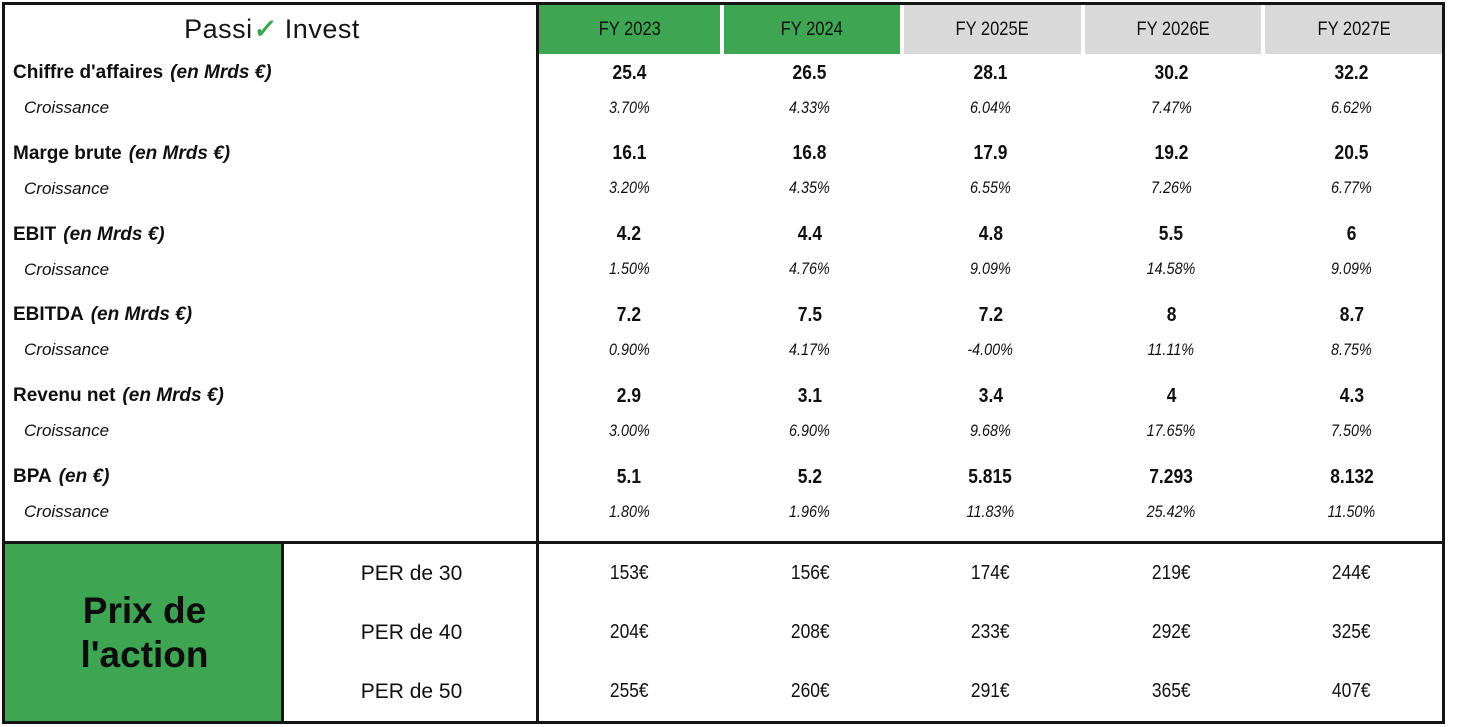 The image size is (1457, 727). What do you see at coordinates (1352, 430) in the screenshot?
I see `growth-cell: 7.50%` at bounding box center [1352, 430].